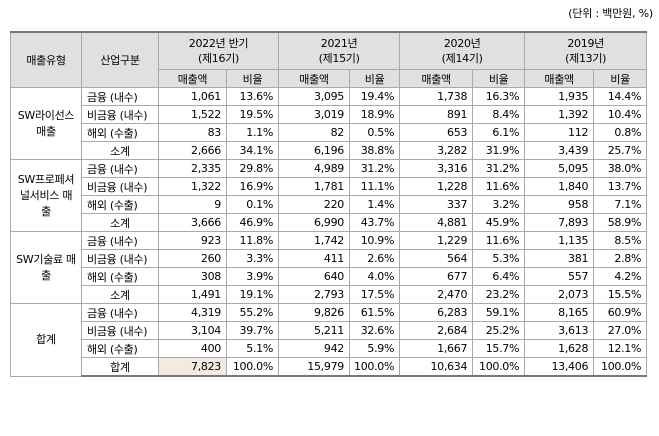  I want to click on period-year: 2022년 반기, so click(218, 43).